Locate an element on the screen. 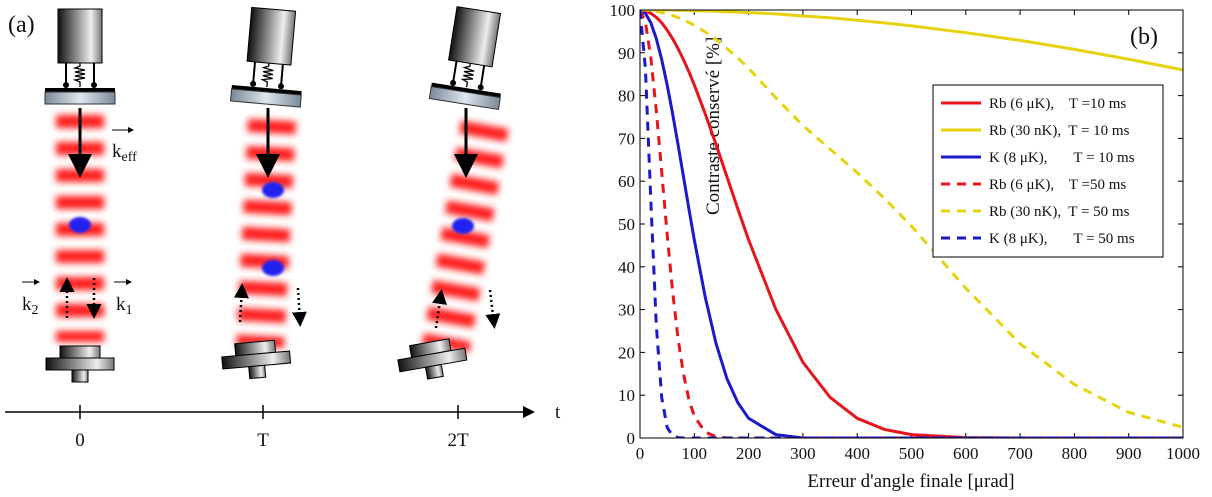  x-tick-label: 300 is located at coordinates (803, 453).